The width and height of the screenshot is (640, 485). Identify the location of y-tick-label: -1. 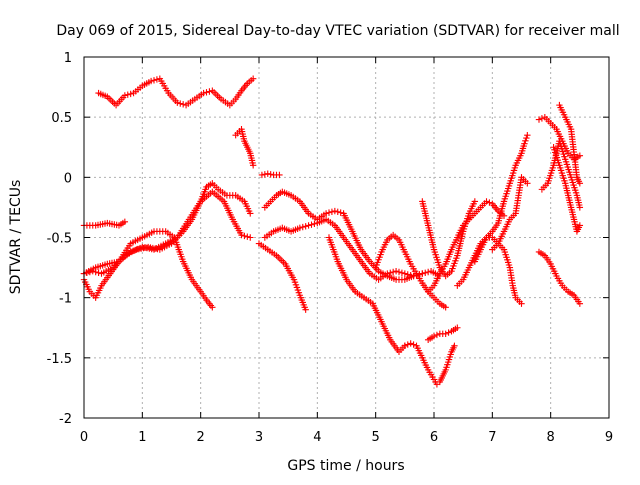
(65, 299).